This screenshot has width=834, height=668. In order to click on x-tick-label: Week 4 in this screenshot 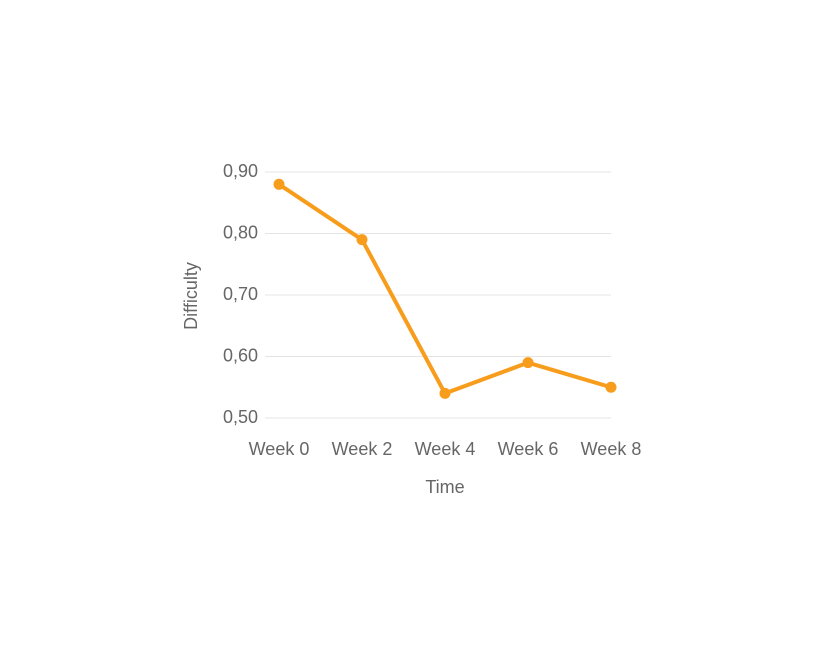, I will do `click(445, 449)`.